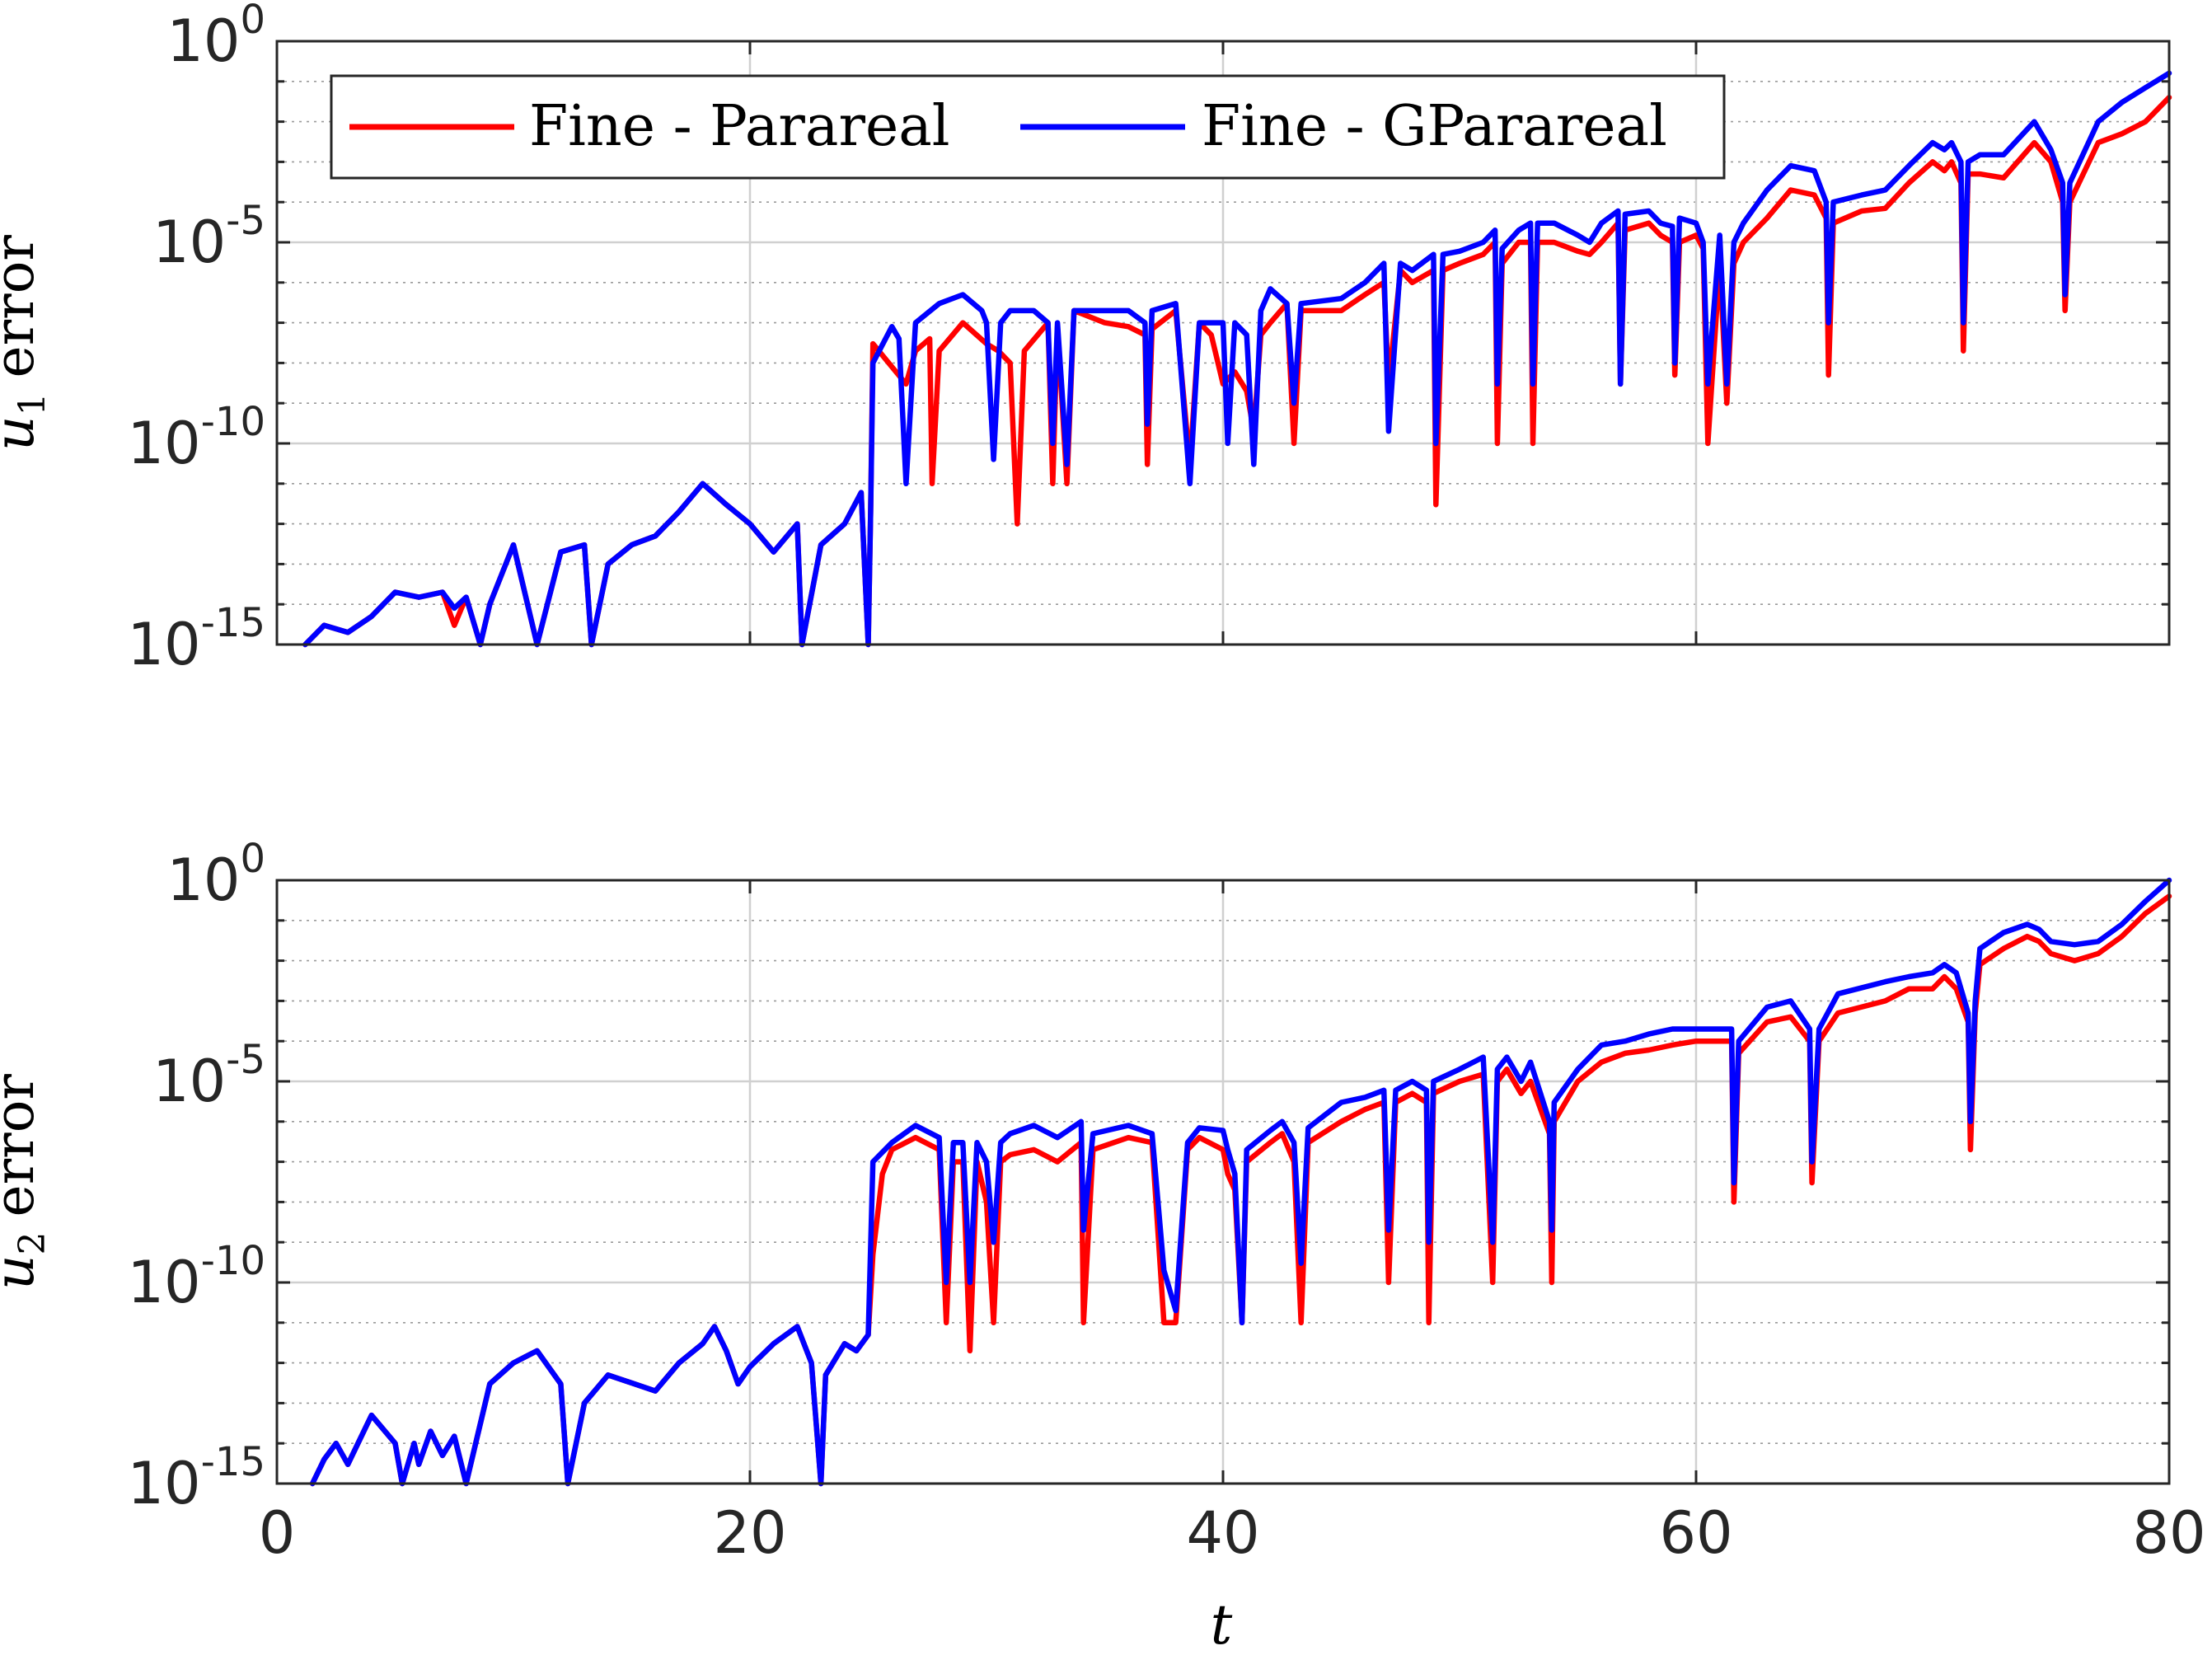 The width and height of the screenshot is (2212, 1655). I want to click on y-axis-label: u2 error, so click(27, 1182).